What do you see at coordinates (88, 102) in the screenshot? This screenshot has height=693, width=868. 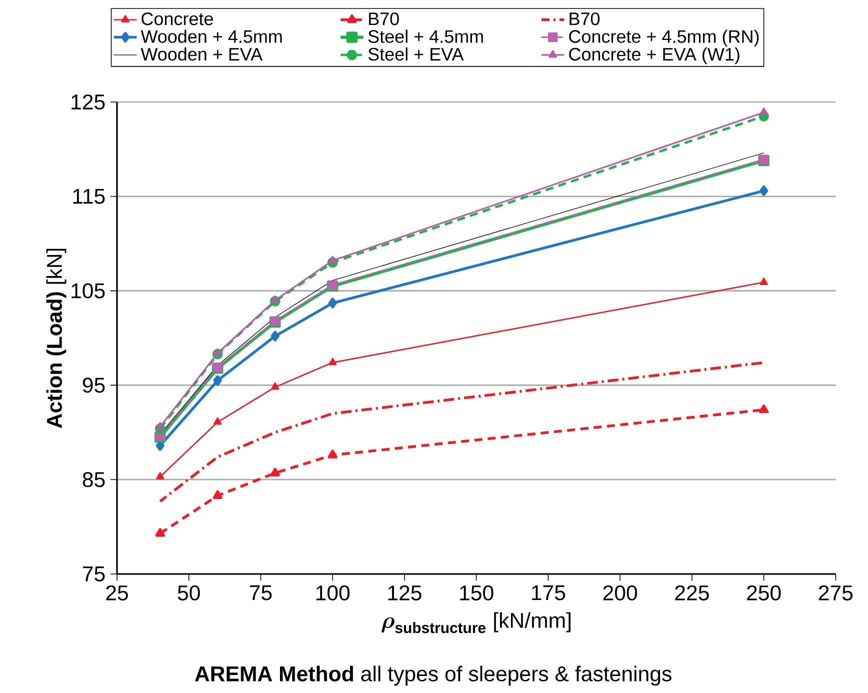 I see `y-tick-label: 125` at bounding box center [88, 102].